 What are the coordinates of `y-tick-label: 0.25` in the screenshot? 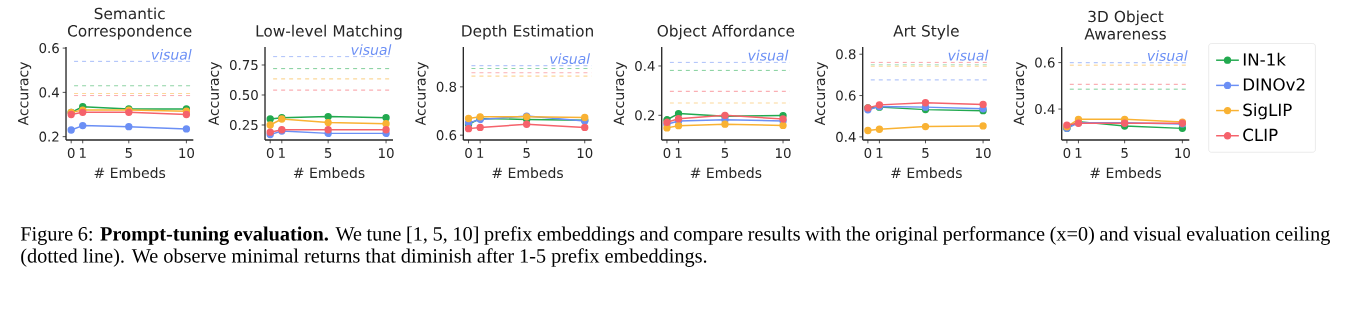 It's located at (243, 125).